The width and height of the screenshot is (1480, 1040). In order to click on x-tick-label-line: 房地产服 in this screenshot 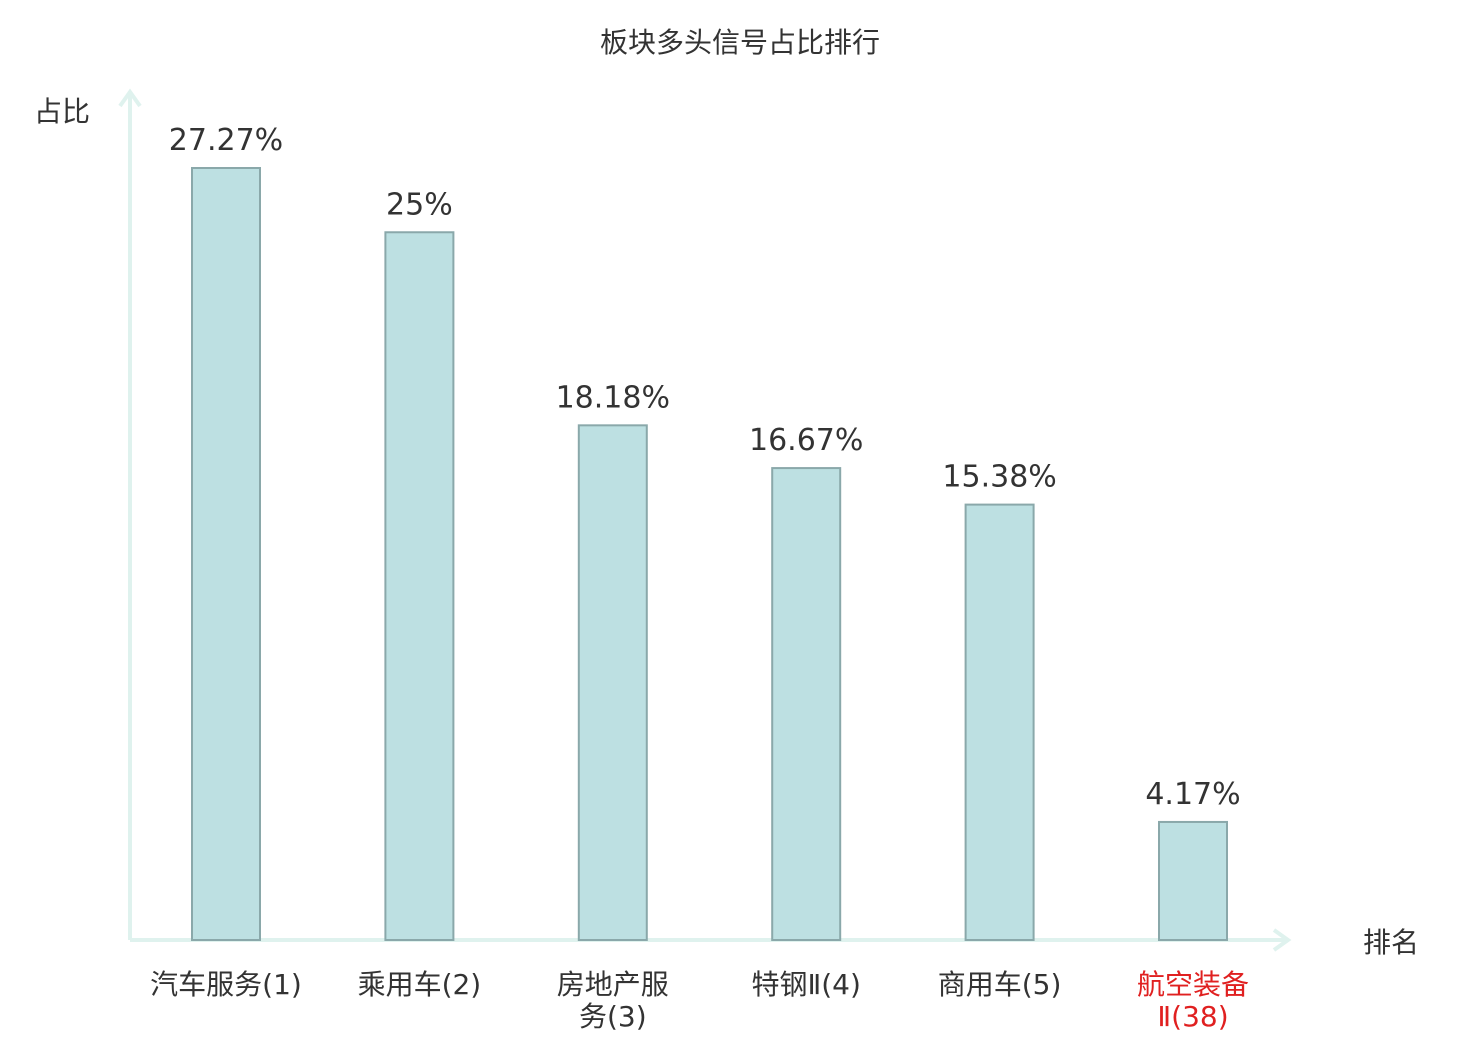, I will do `click(613, 984)`.